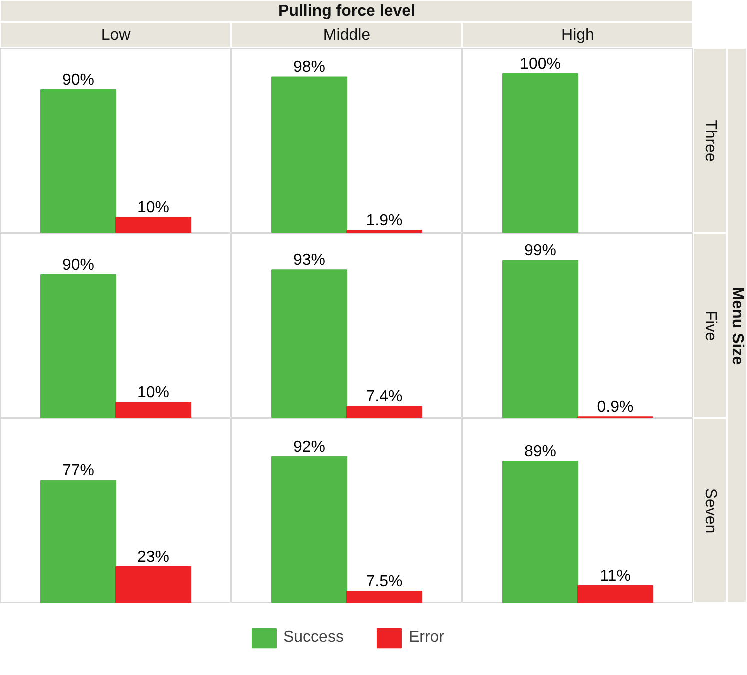  Describe the element at coordinates (710, 511) in the screenshot. I see `y2-axis-title: Seven` at that location.